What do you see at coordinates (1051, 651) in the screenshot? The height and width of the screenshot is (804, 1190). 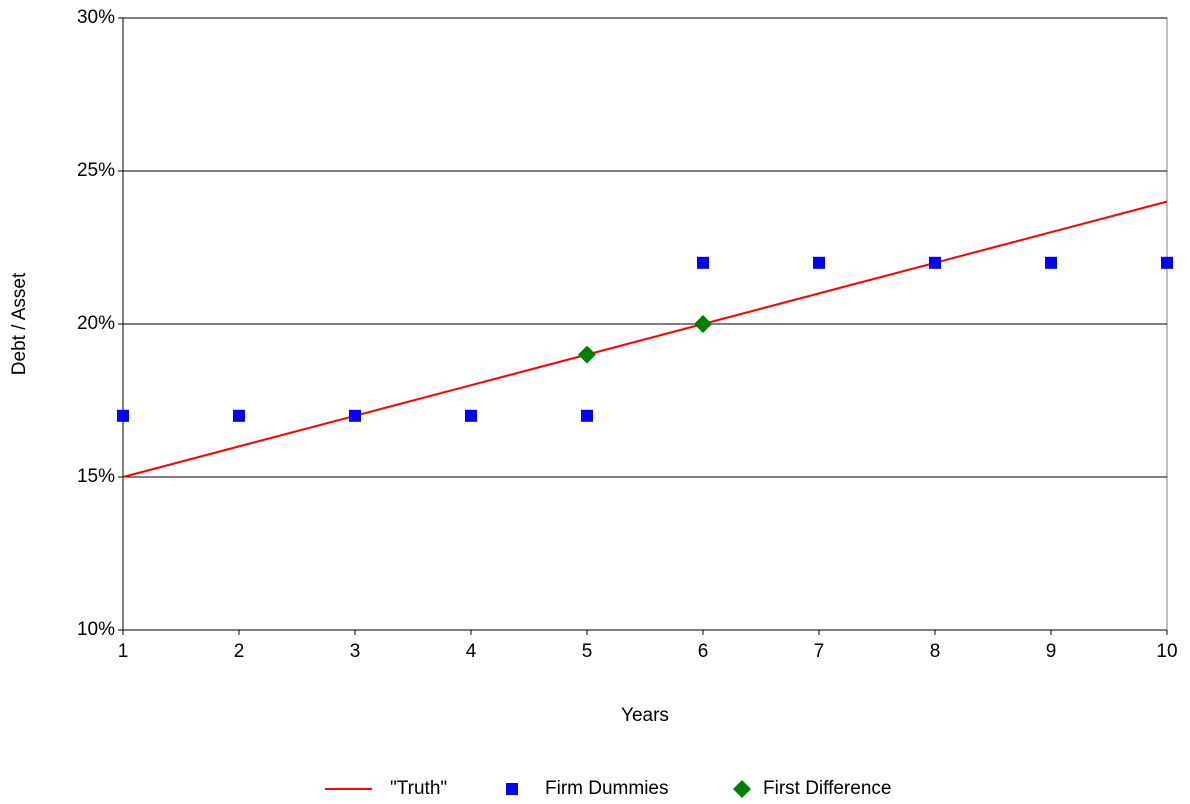 I see `x-tick-label: 9` at bounding box center [1051, 651].